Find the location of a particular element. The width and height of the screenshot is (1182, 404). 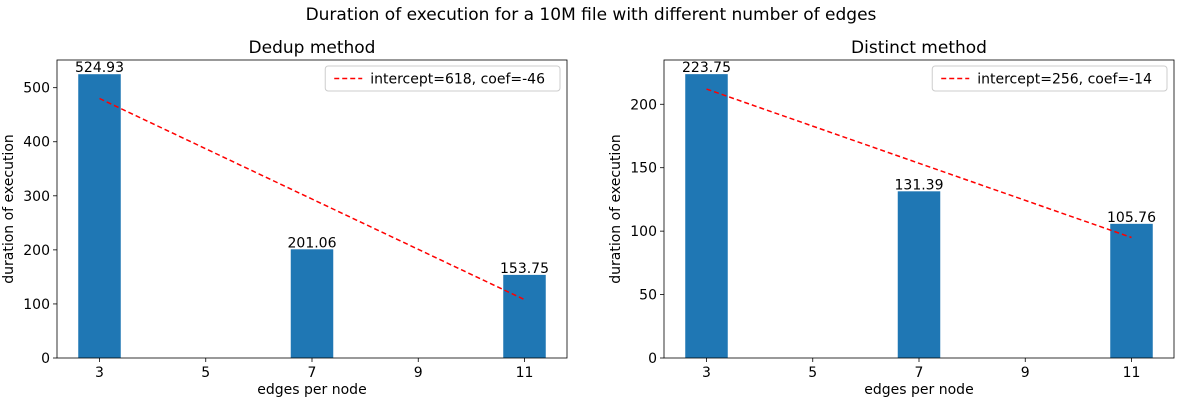

chart-title: Distinct method is located at coordinates (919, 48).